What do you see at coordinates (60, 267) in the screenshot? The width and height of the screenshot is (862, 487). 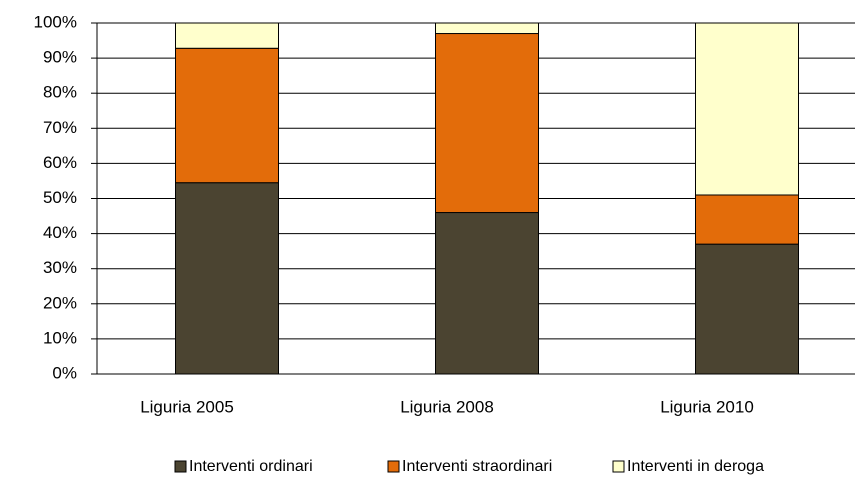 I see `y-tick-label: 30%` at bounding box center [60, 267].